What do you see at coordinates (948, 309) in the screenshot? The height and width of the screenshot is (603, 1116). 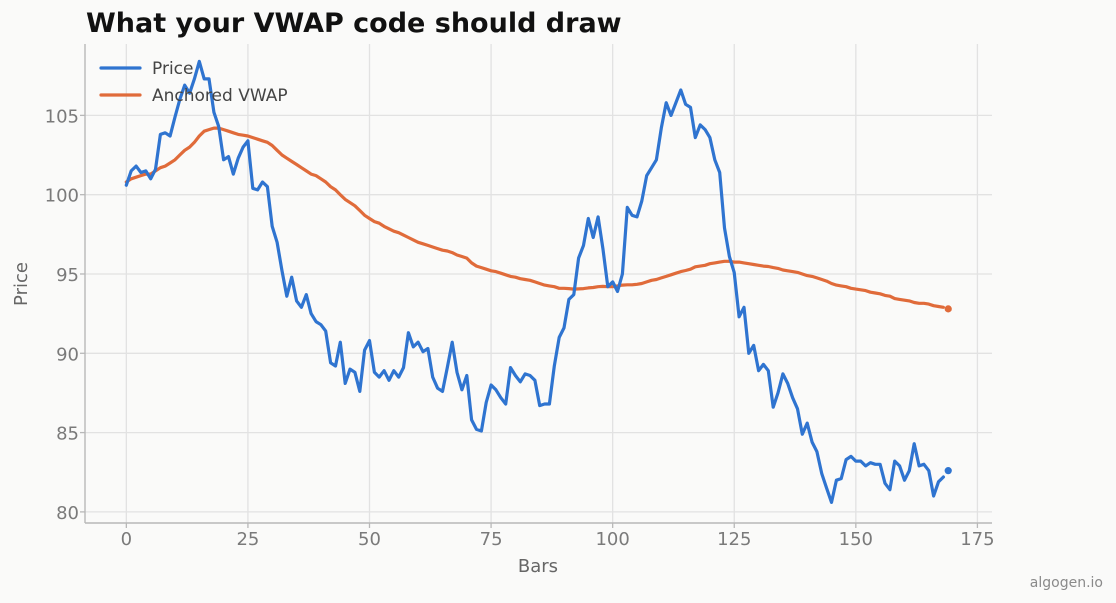 I see `end-point-anchored-vwap` at bounding box center [948, 309].